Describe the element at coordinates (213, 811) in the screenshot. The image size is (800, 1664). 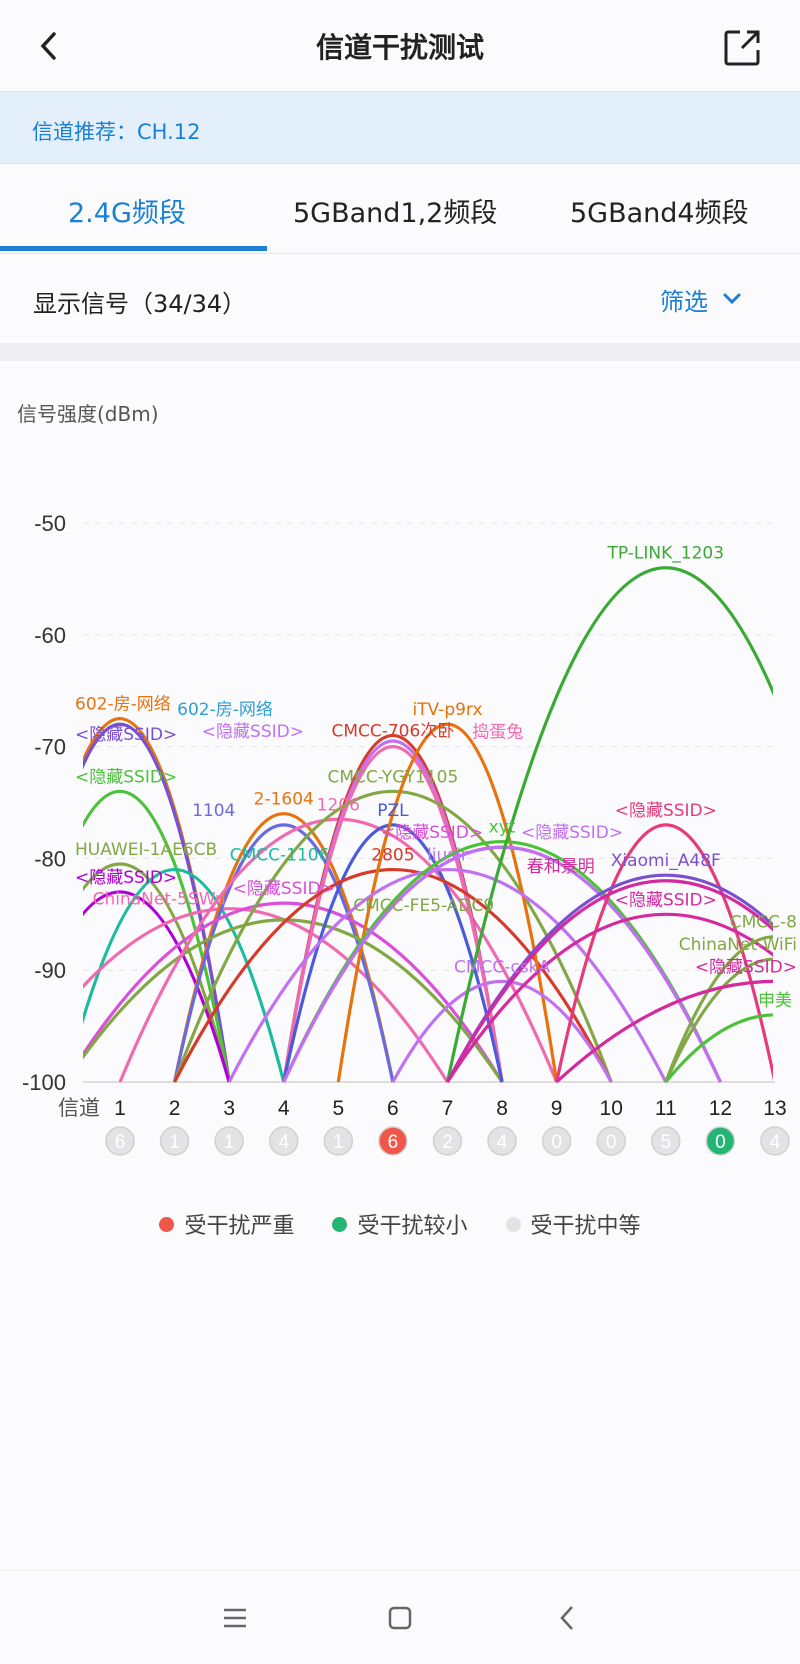
I see `network-label: 1104` at that location.